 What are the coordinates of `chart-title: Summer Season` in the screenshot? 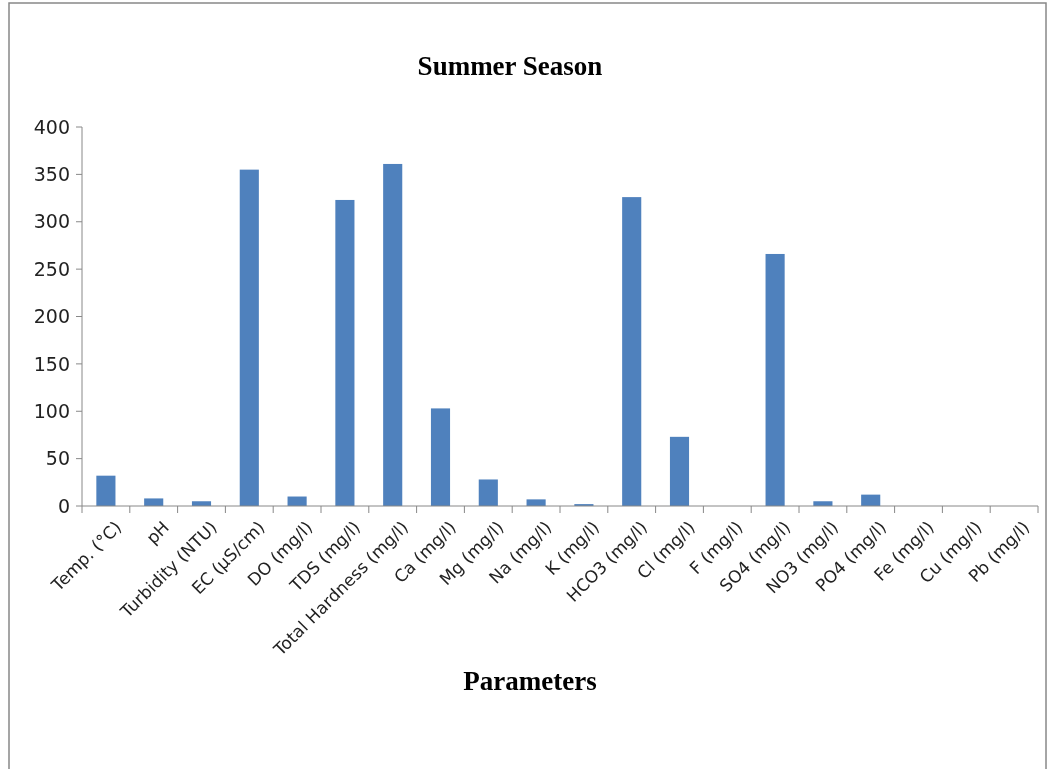 It's located at (510, 66).